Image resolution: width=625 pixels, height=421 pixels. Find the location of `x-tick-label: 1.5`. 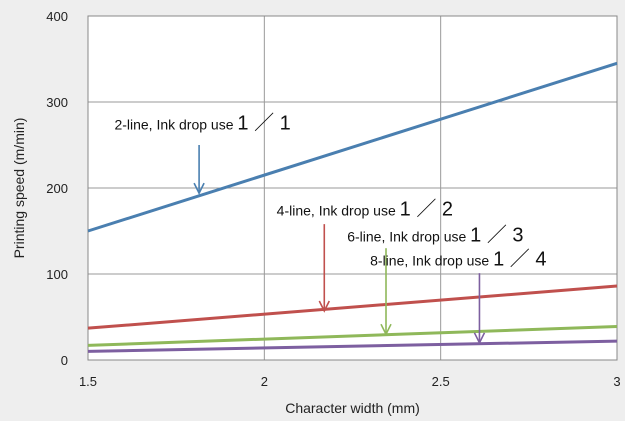

x-tick-label: 1.5 is located at coordinates (88, 381).